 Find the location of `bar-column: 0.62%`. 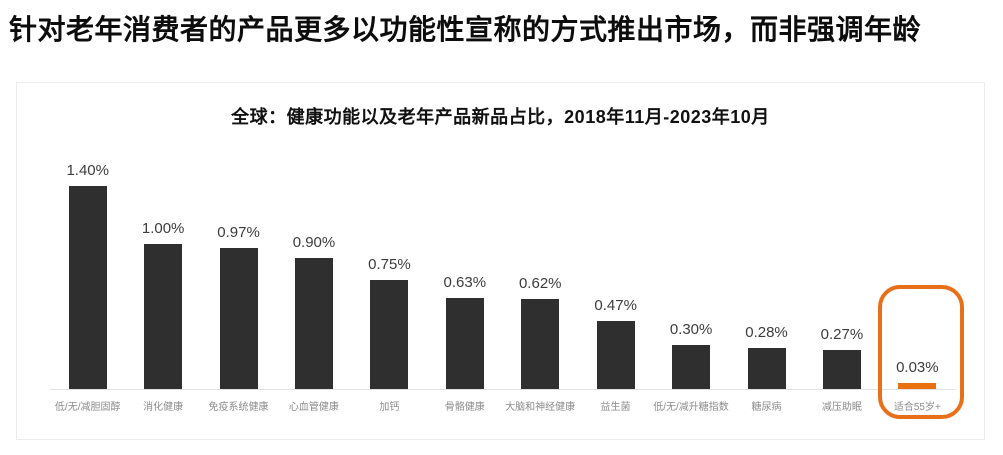

bar-column: 0.62% is located at coordinates (540, 332).